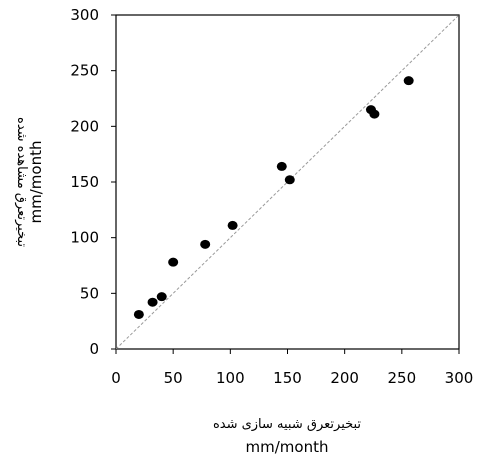  What do you see at coordinates (344, 378) in the screenshot?
I see `x-tick-label: 200` at bounding box center [344, 378].